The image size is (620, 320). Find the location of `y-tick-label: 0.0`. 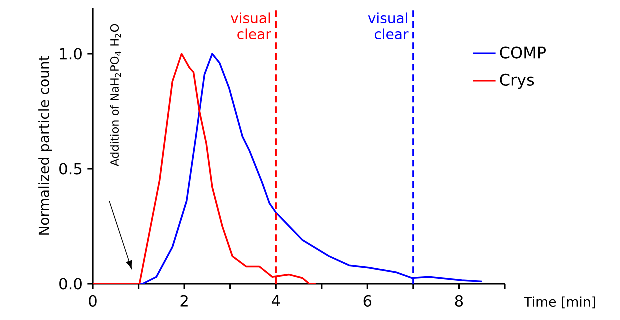

y-tick-label: 0.0 is located at coordinates (71, 284).